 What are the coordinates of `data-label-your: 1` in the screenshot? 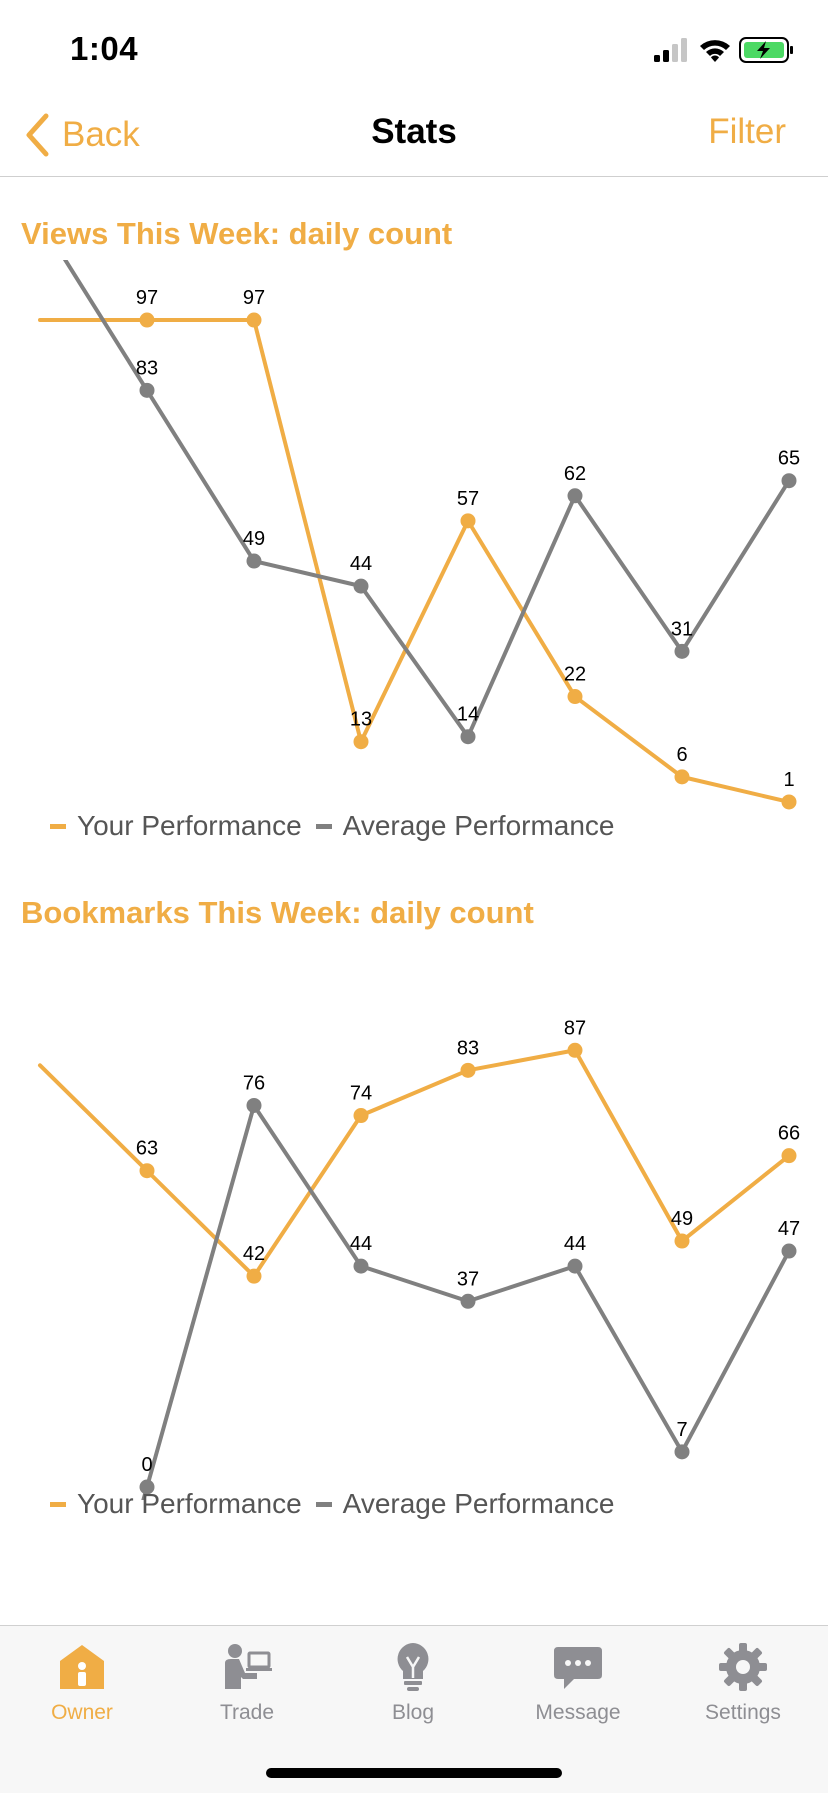 It's located at (788, 780).